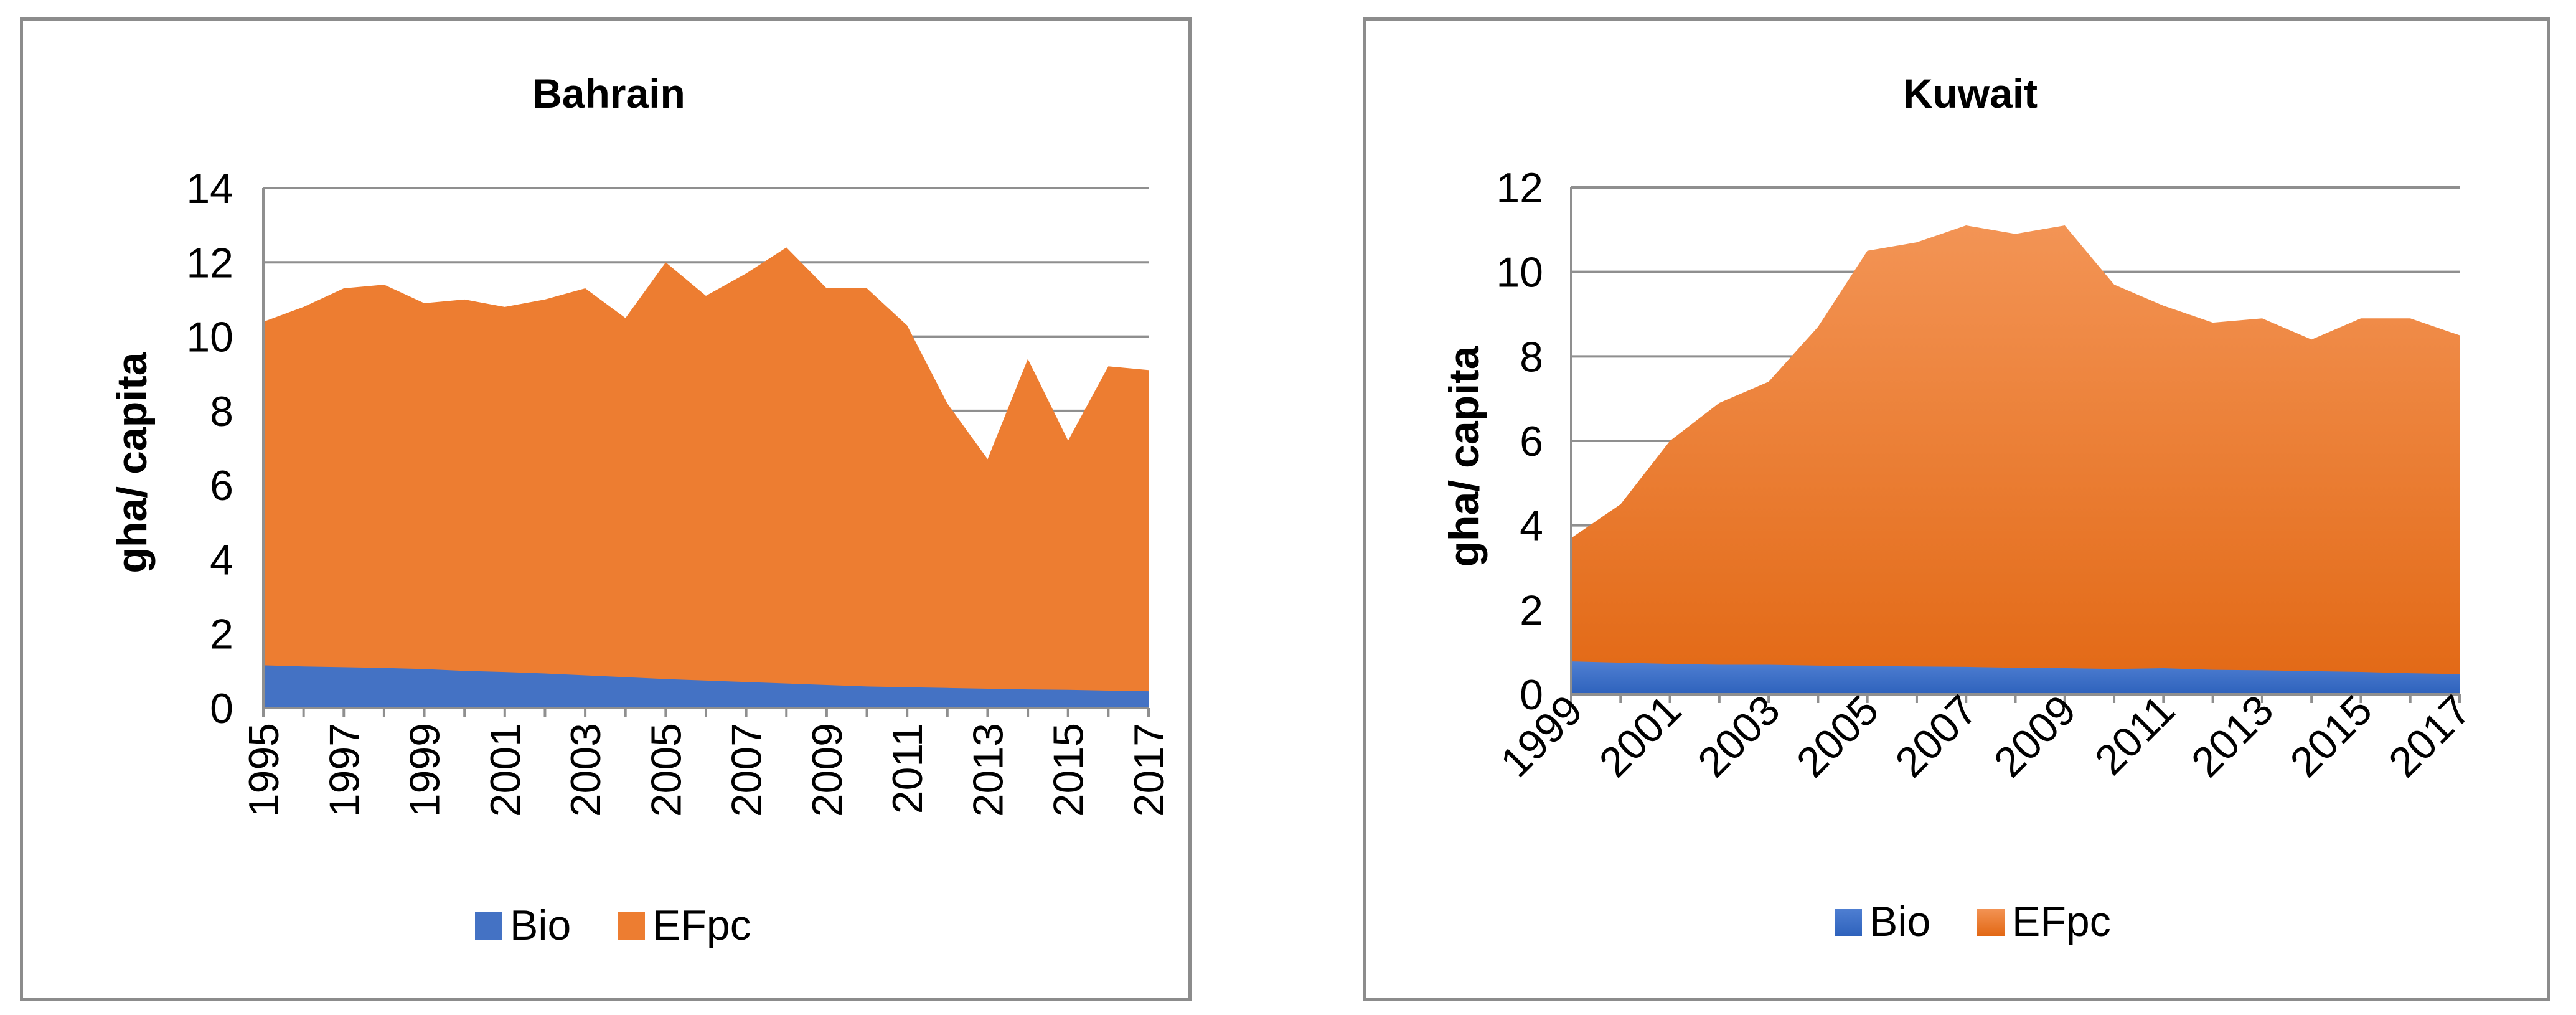 This screenshot has width=2576, height=1015. Describe the element at coordinates (1970, 93) in the screenshot. I see `chart-title: Kuwait` at that location.